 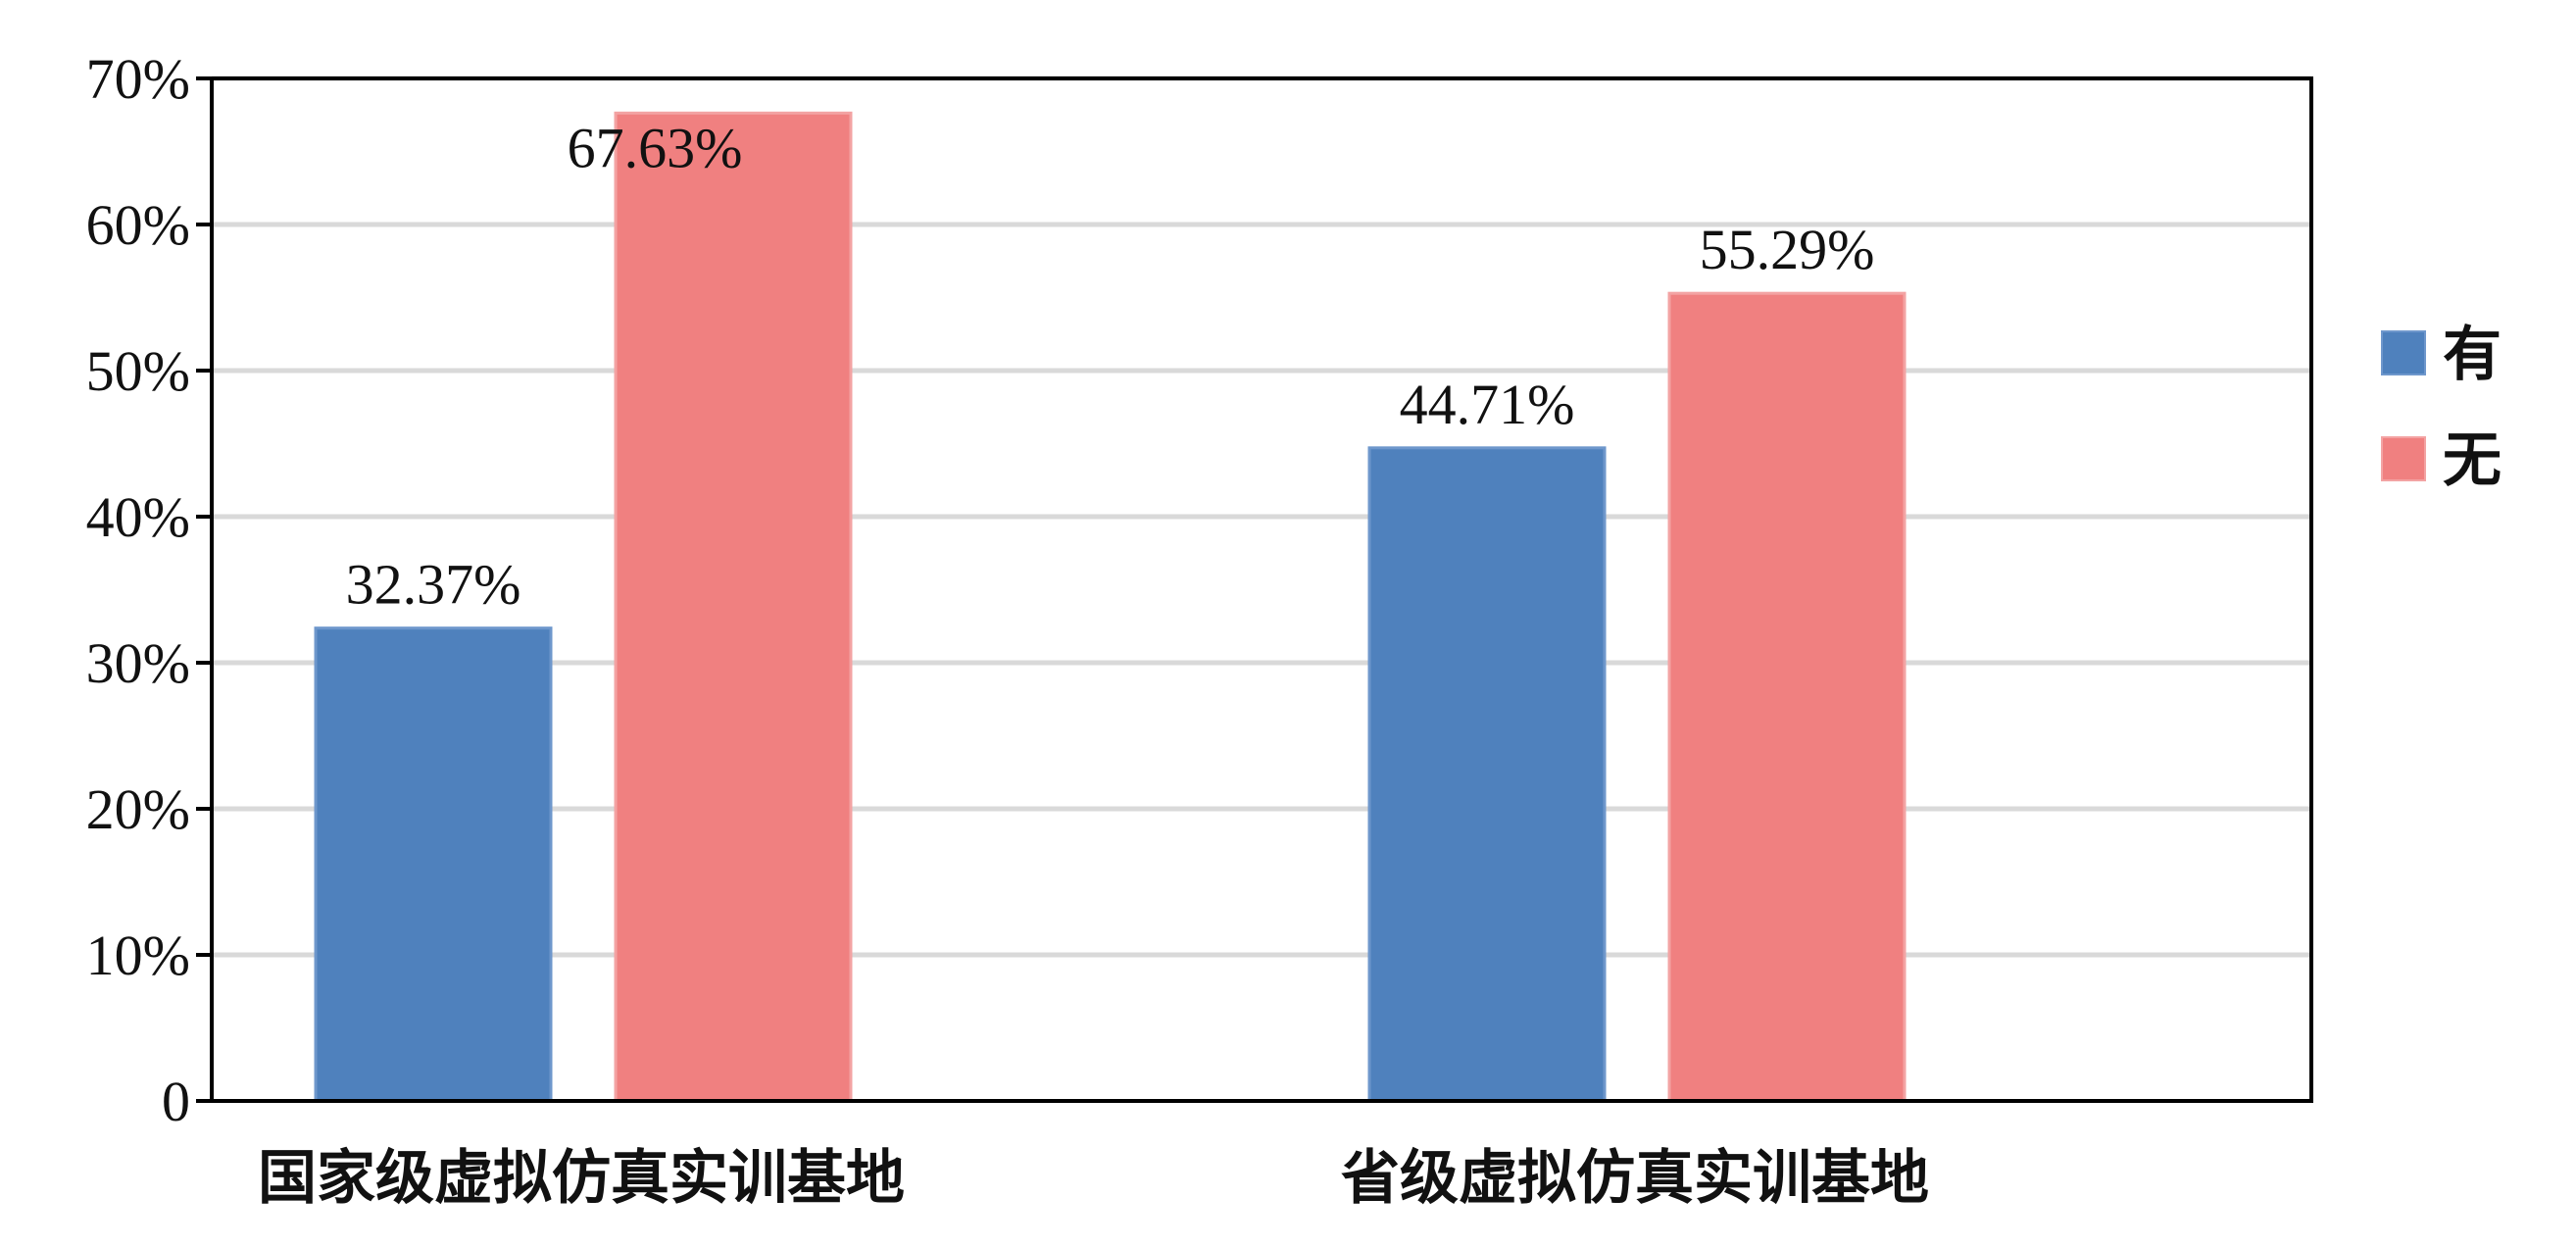 I want to click on legend-label: 有, so click(x=2472, y=355).